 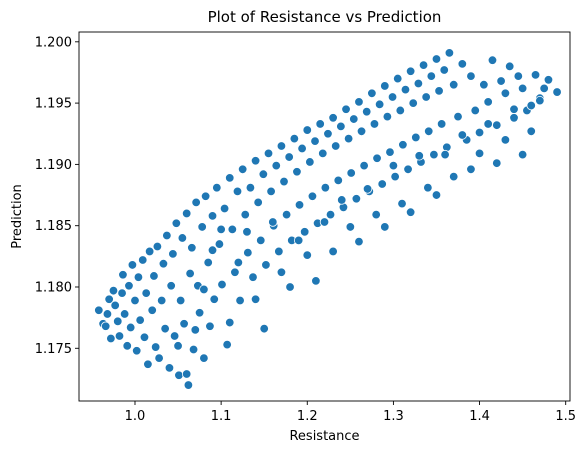 I want to click on chart-title: Plot of Resistance vs Prediction, so click(x=325, y=17).